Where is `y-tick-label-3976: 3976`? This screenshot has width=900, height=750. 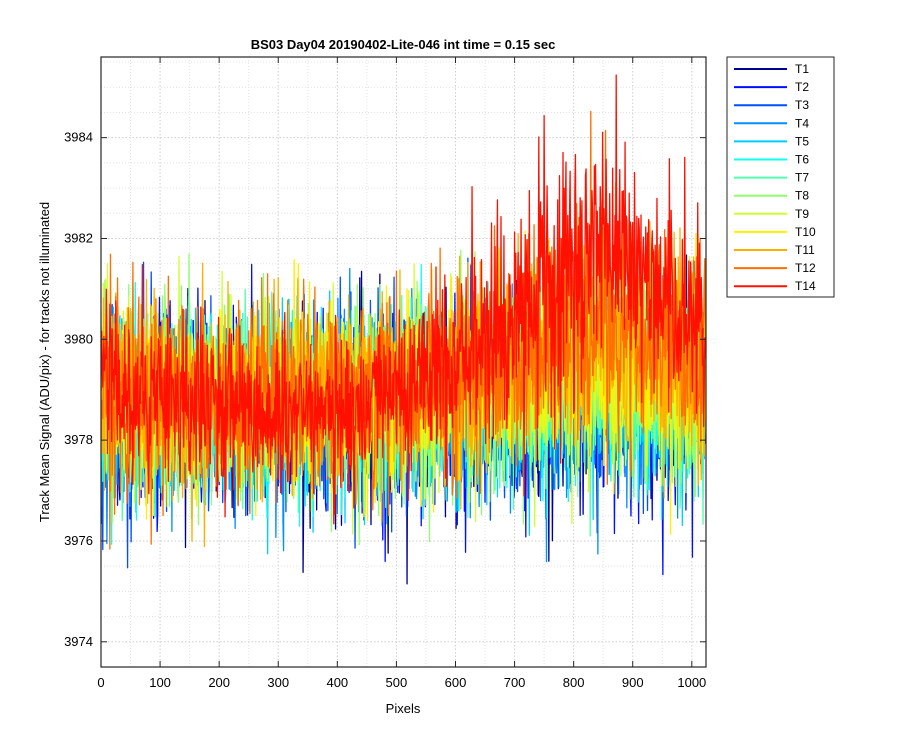 y-tick-label-3976: 3976 is located at coordinates (78, 540).